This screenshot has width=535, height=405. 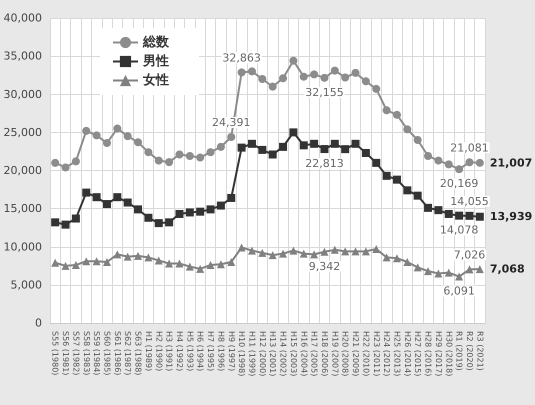 I want to click on y-tick-label: 35,000, so click(x=23, y=56).